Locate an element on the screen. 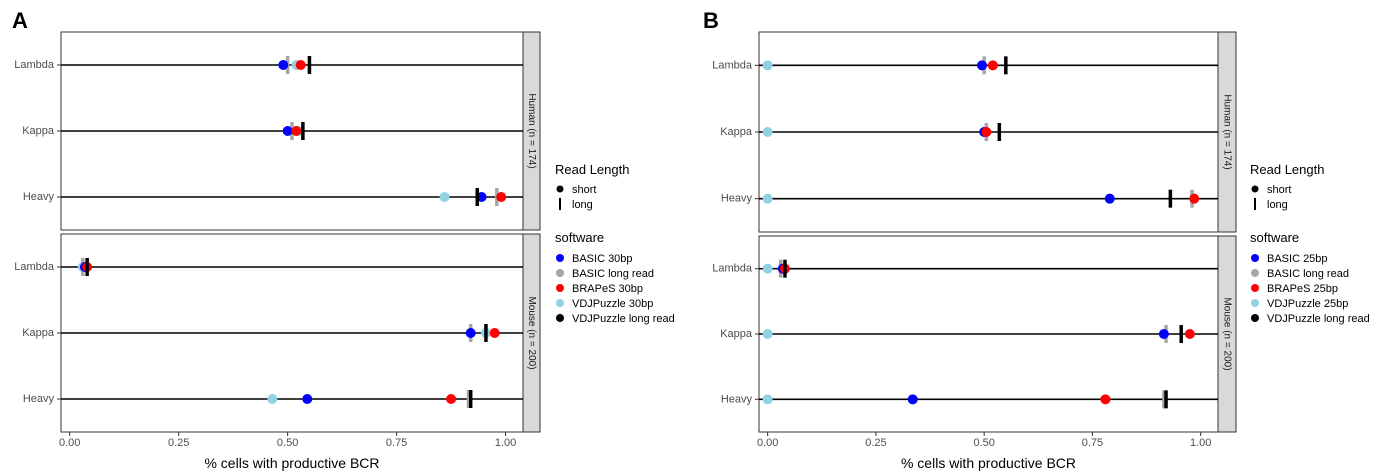  legend-item-label: VDJPuzzle 25bp is located at coordinates (1307, 304).